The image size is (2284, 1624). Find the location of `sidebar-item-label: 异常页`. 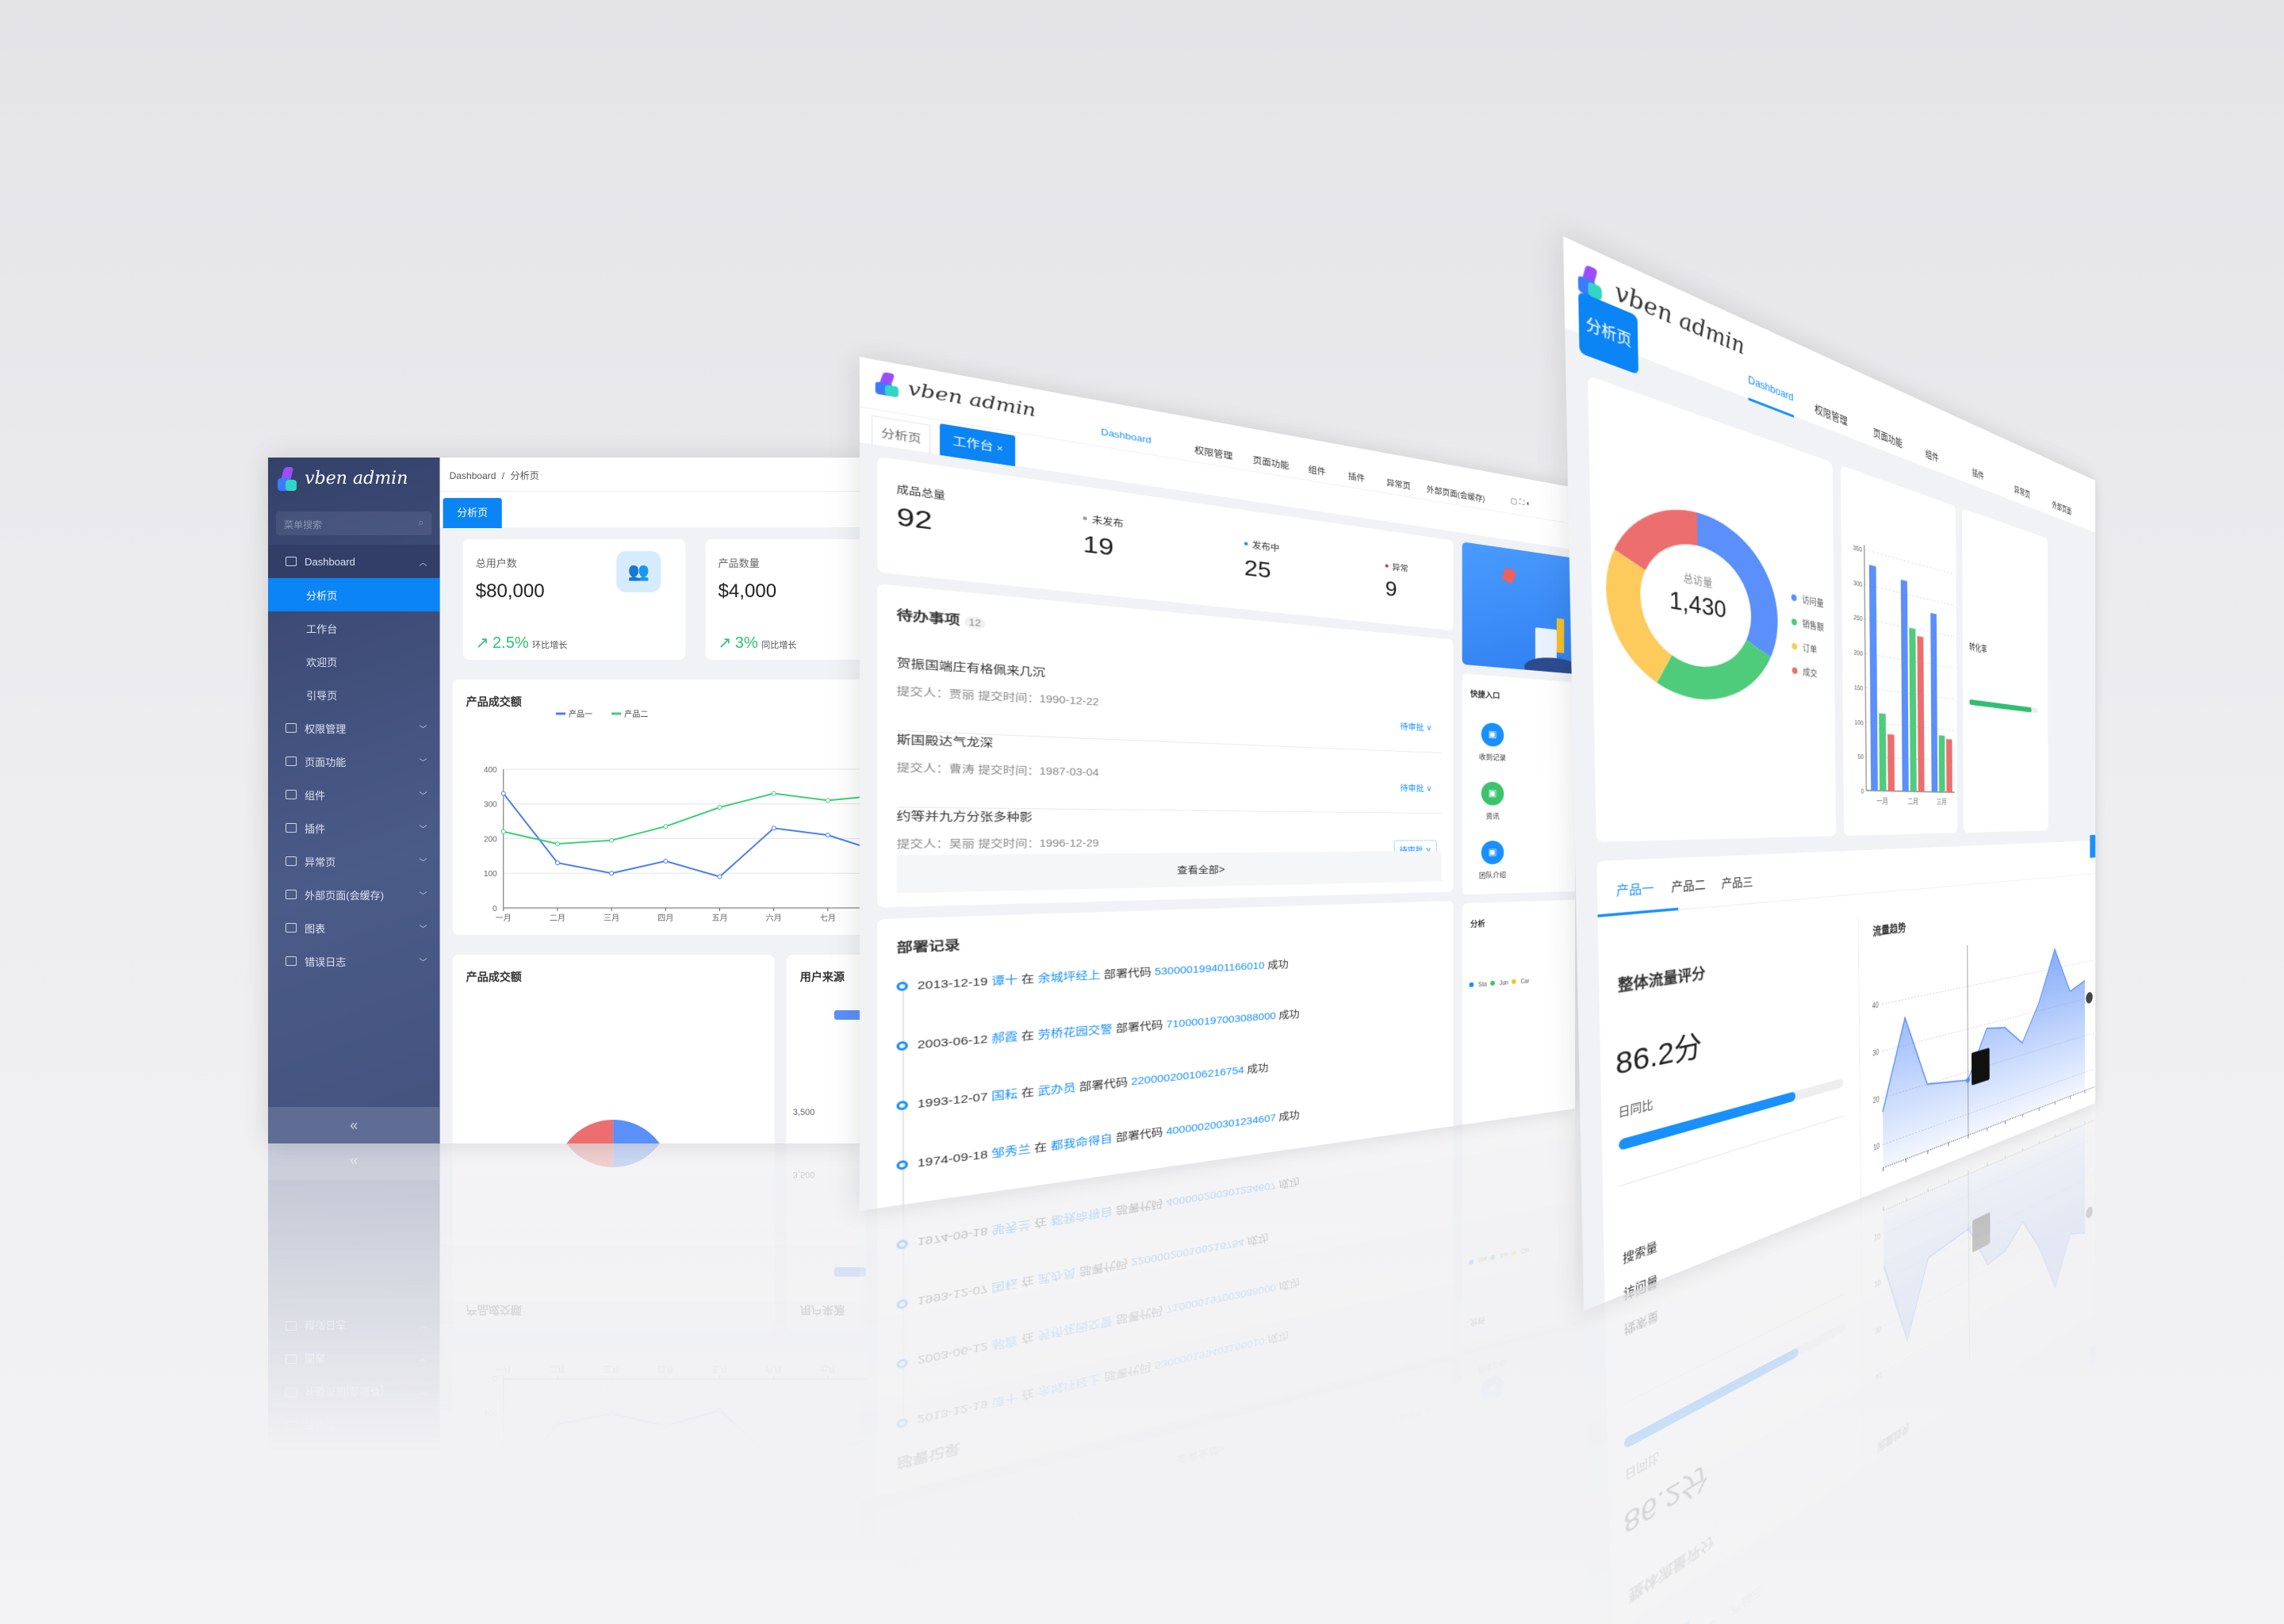

sidebar-item-label: 异常页 is located at coordinates (320, 862).